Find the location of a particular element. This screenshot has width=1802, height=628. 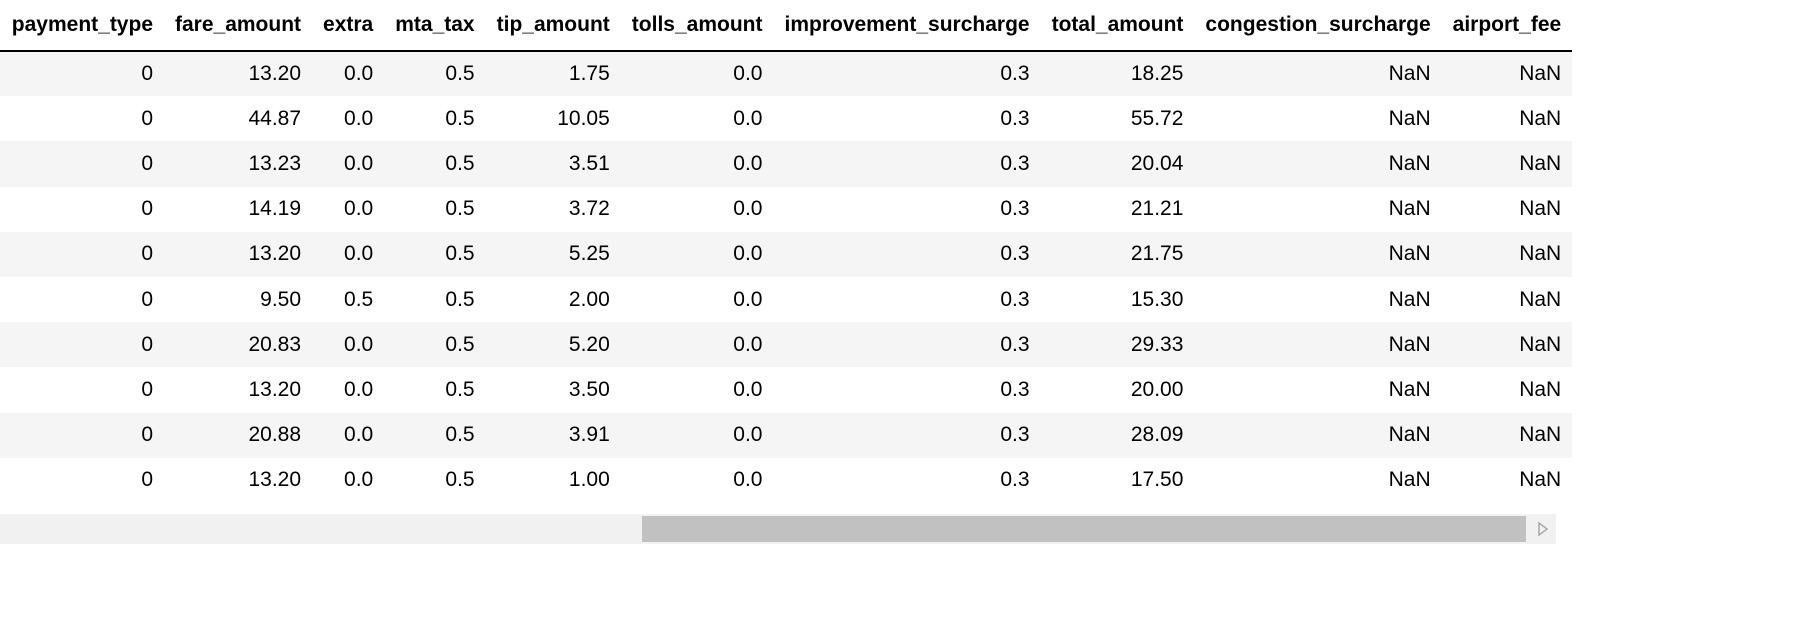

column-header-extra: extra is located at coordinates (348, 26).